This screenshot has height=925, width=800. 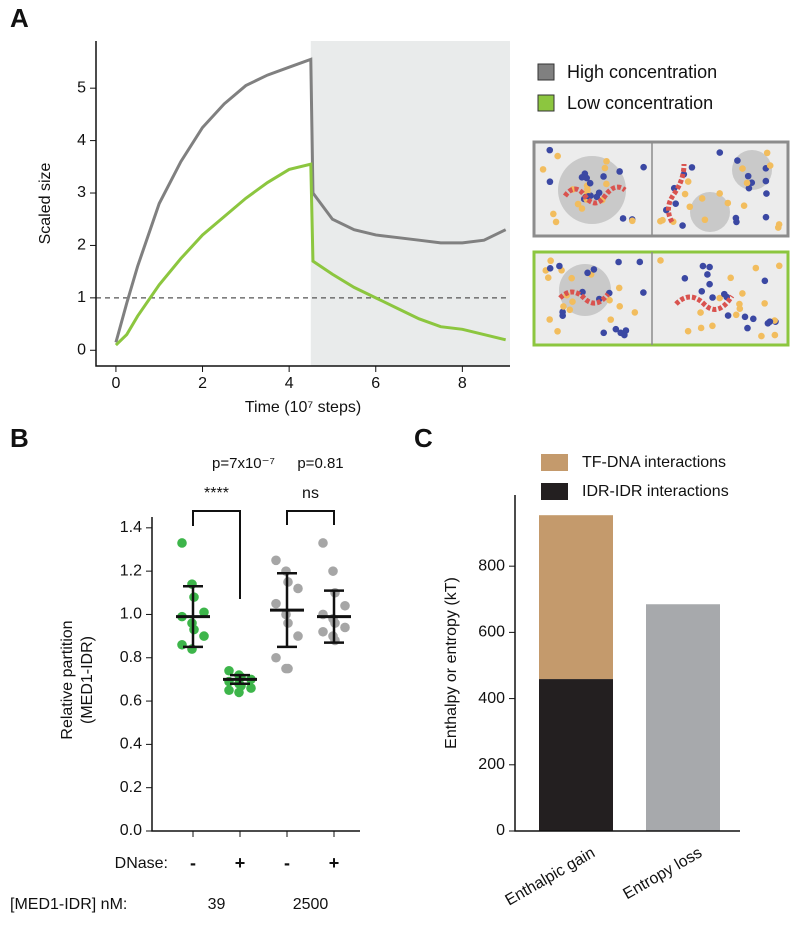 What do you see at coordinates (115, 383) in the screenshot?
I see `x-tick-label: 0` at bounding box center [115, 383].